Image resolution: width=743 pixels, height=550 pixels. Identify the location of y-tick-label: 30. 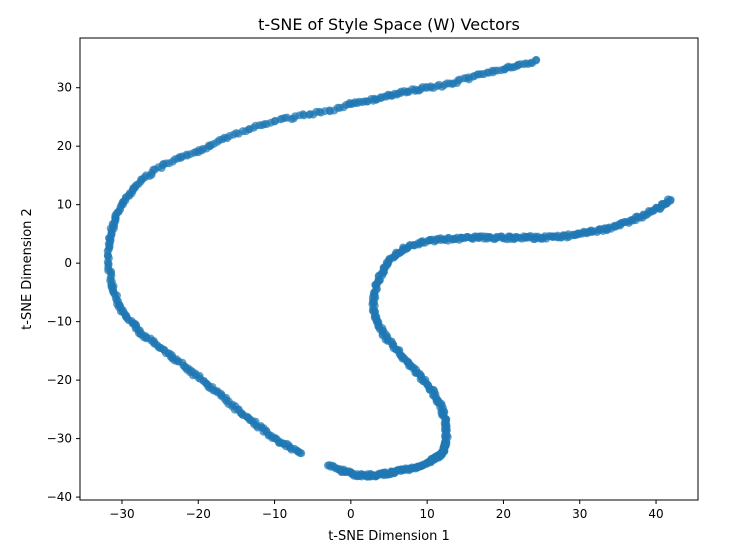
(64, 88).